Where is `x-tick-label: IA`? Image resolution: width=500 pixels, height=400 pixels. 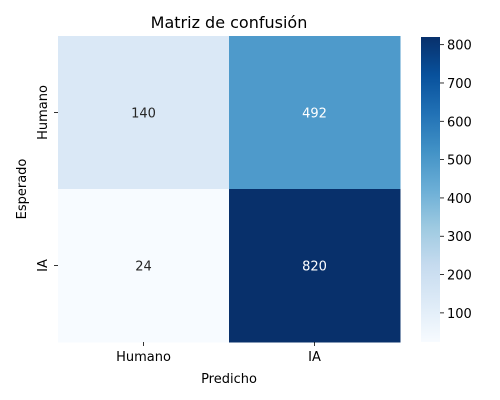
x-tick-label: IA is located at coordinates (314, 357).